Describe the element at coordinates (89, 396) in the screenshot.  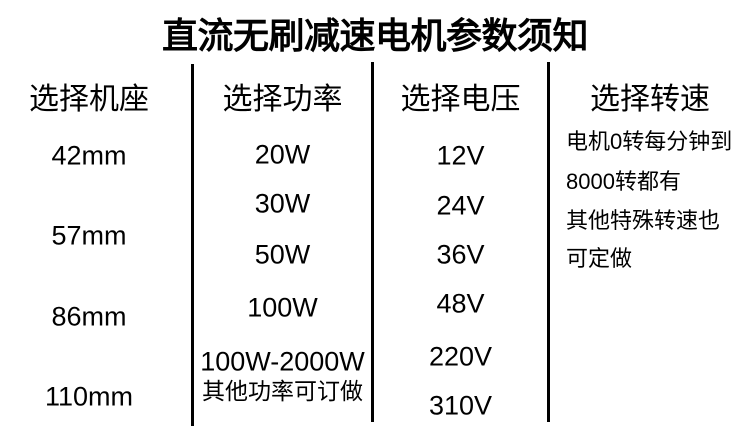
I see `frame-size-option: 110mm` at that location.